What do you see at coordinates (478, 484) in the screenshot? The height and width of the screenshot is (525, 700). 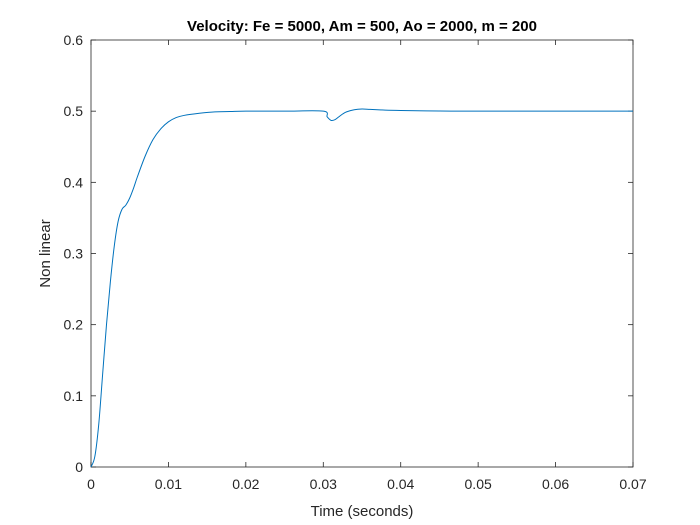 I see `x-tick-label: 0.05` at bounding box center [478, 484].